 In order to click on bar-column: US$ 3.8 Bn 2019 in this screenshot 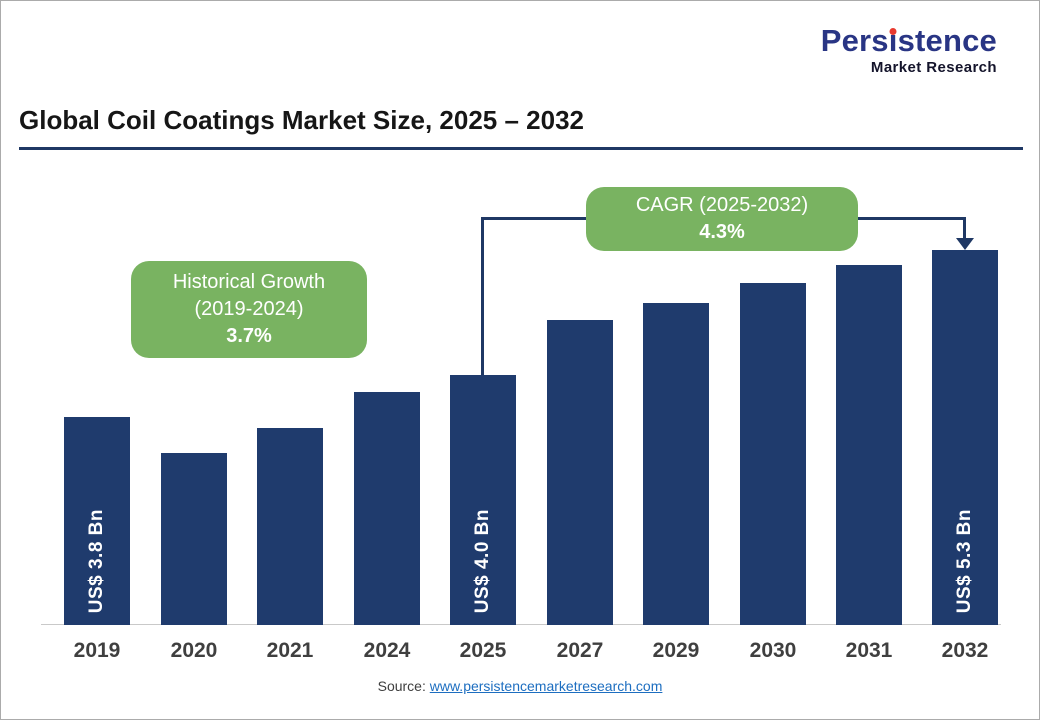, I will do `click(97, 541)`.